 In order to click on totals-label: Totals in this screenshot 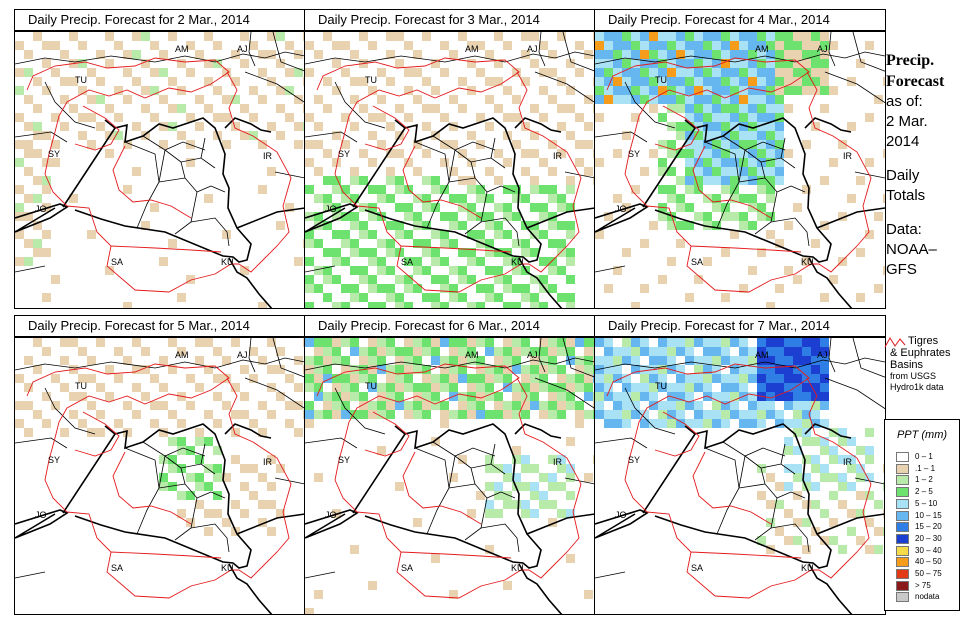, I will do `click(906, 195)`.